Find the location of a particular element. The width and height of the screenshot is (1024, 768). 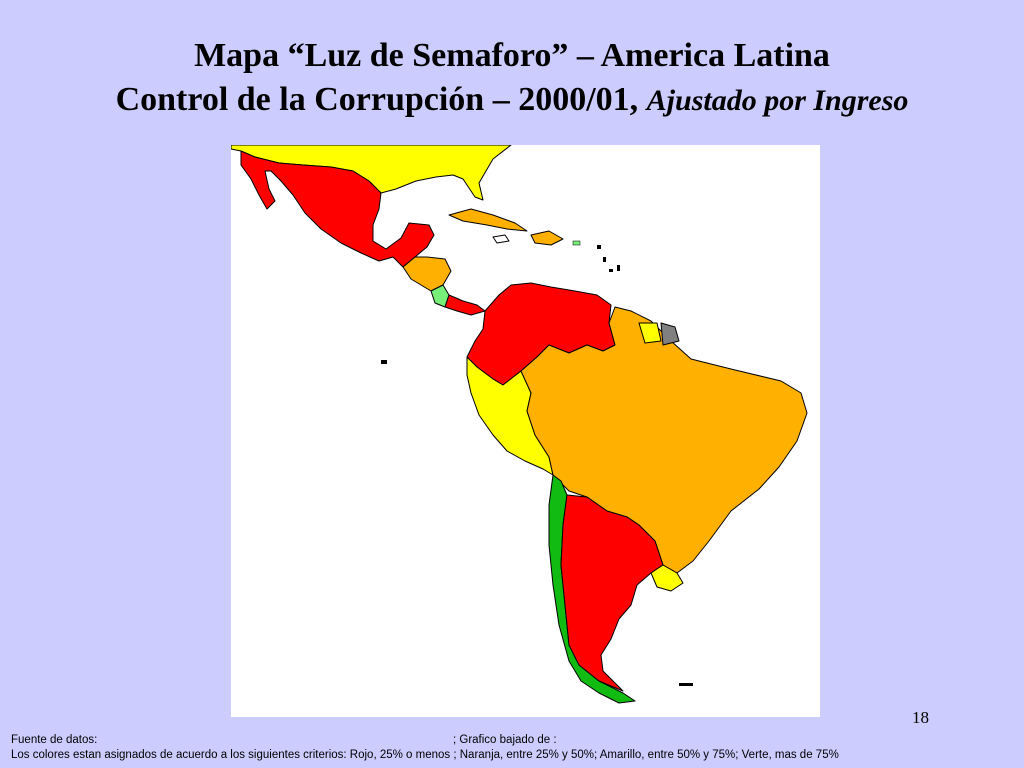

title-line-1: Mapa “Luz de Semaforo” – America Latina is located at coordinates (512, 55).